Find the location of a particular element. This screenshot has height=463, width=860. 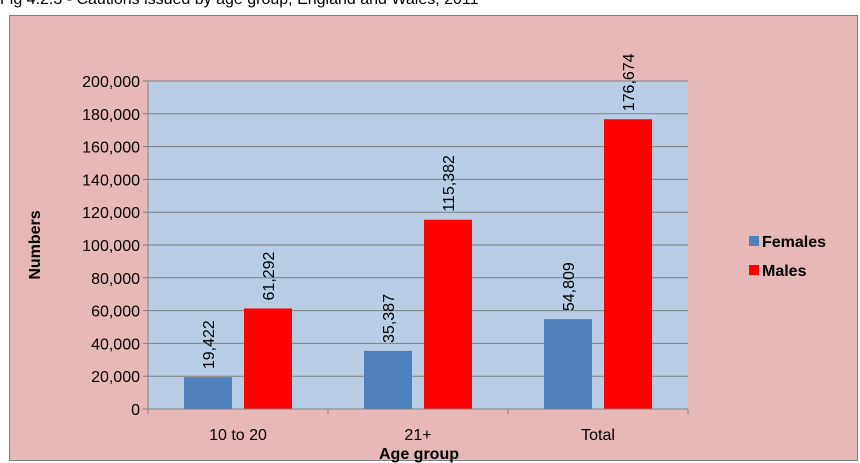

legend: Females Males is located at coordinates (787, 257).